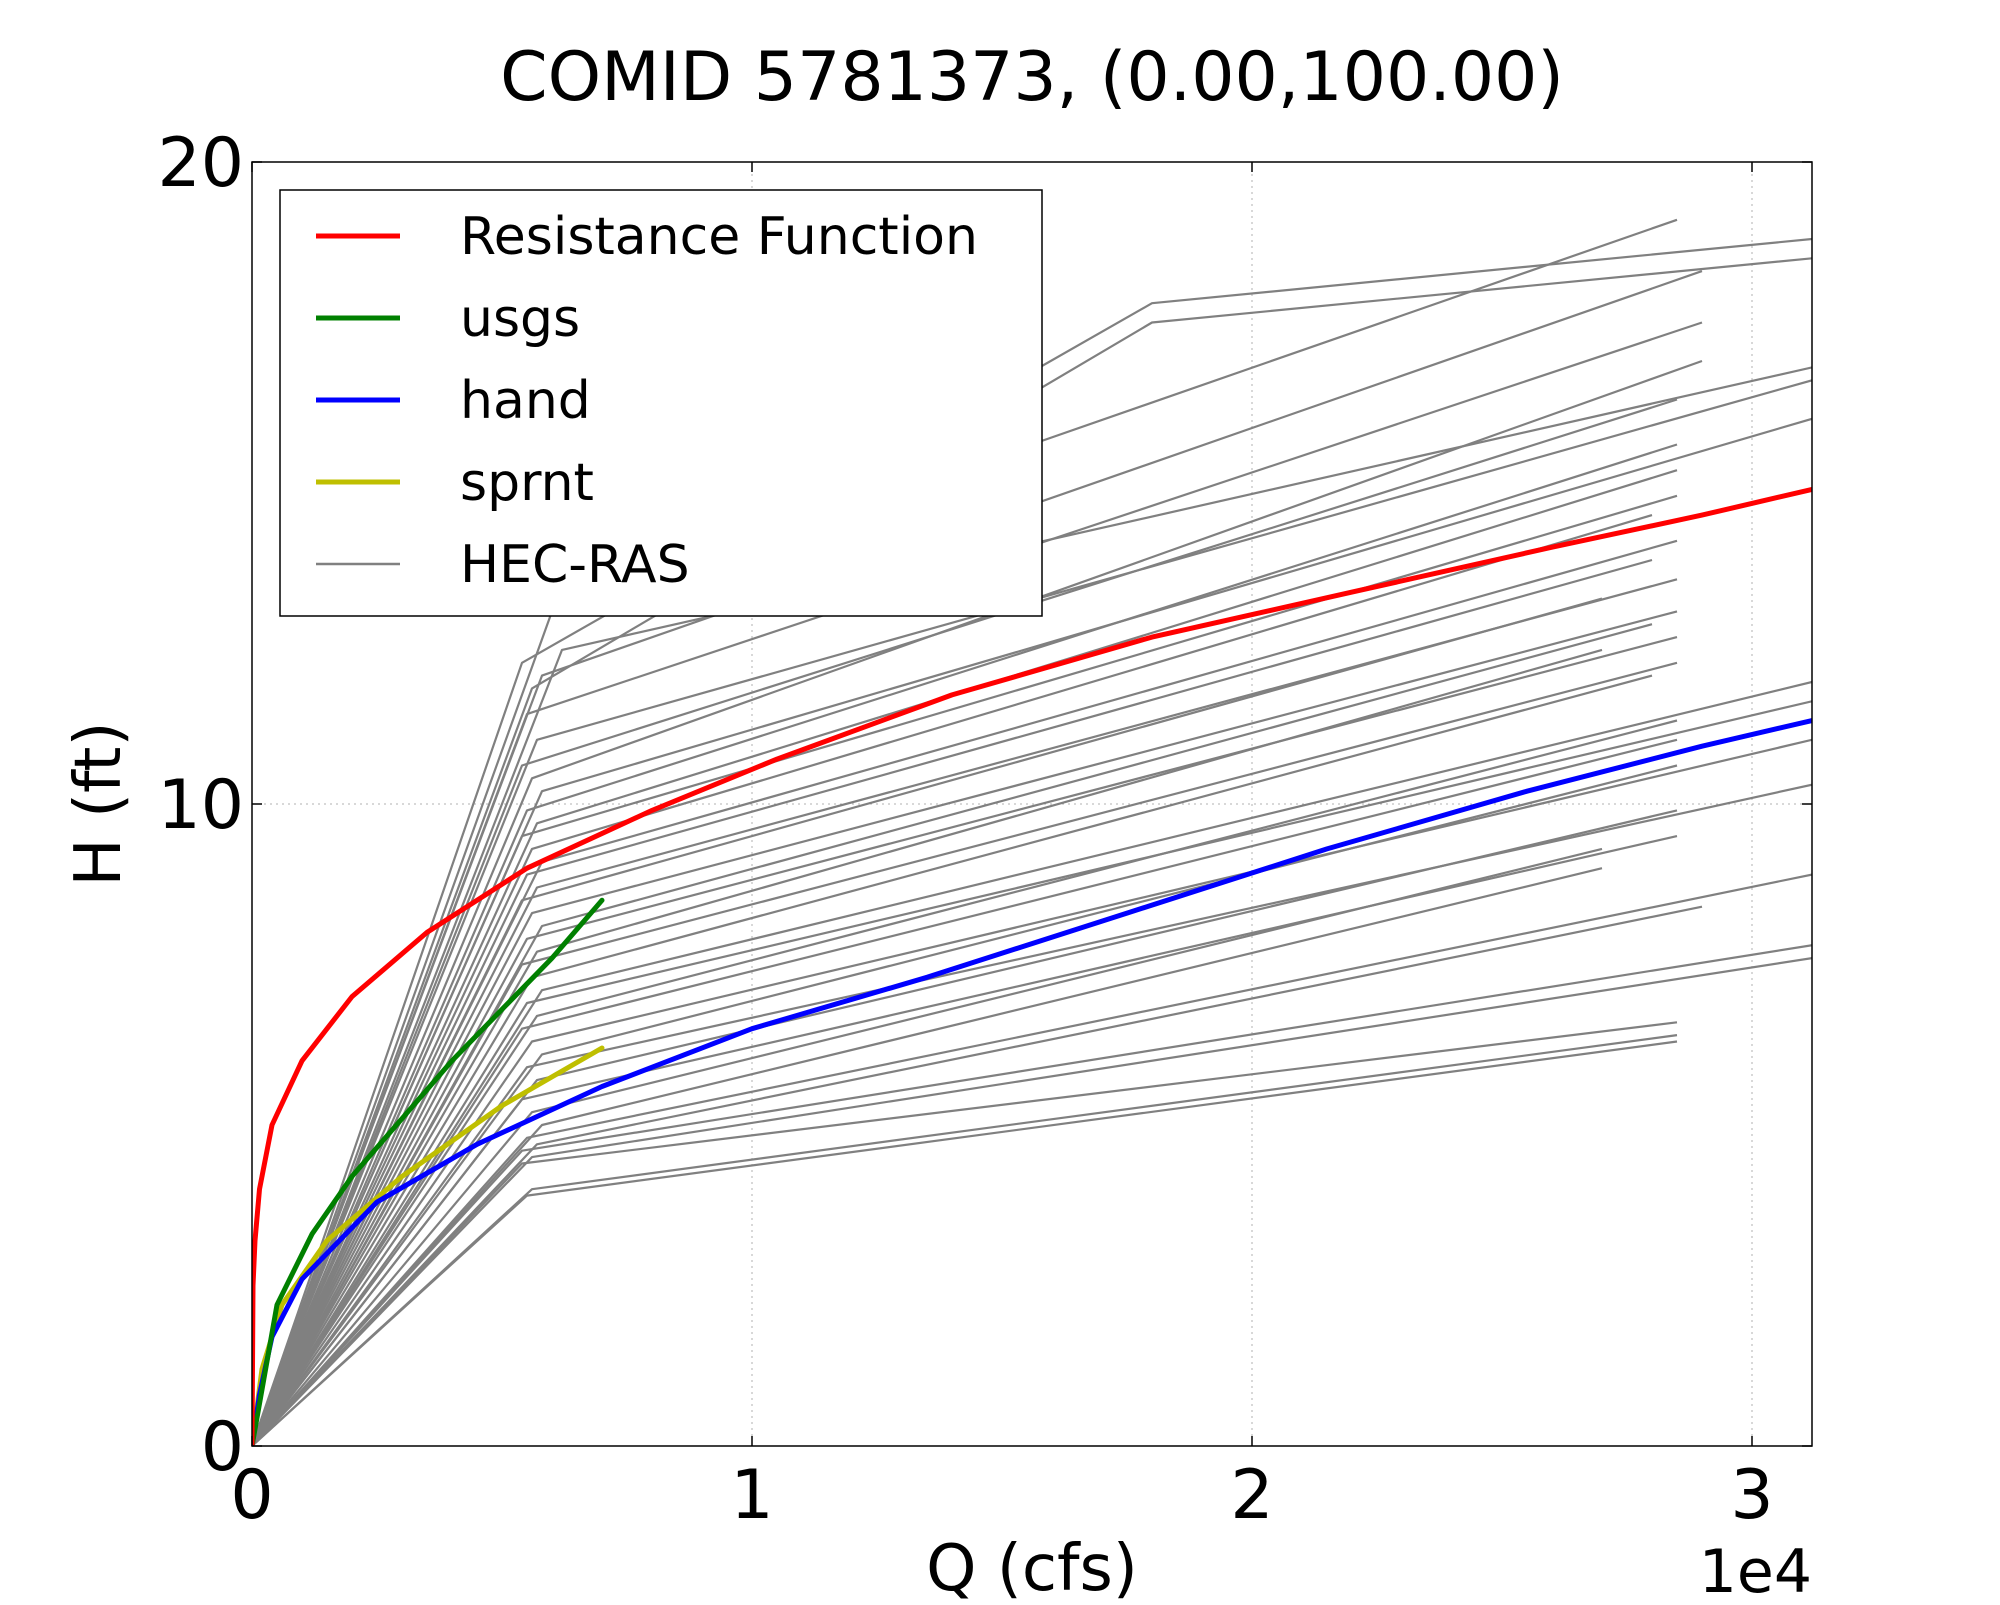  Describe the element at coordinates (575, 565) in the screenshot. I see `legend-label-hec-ras: HEC-RAS` at that location.